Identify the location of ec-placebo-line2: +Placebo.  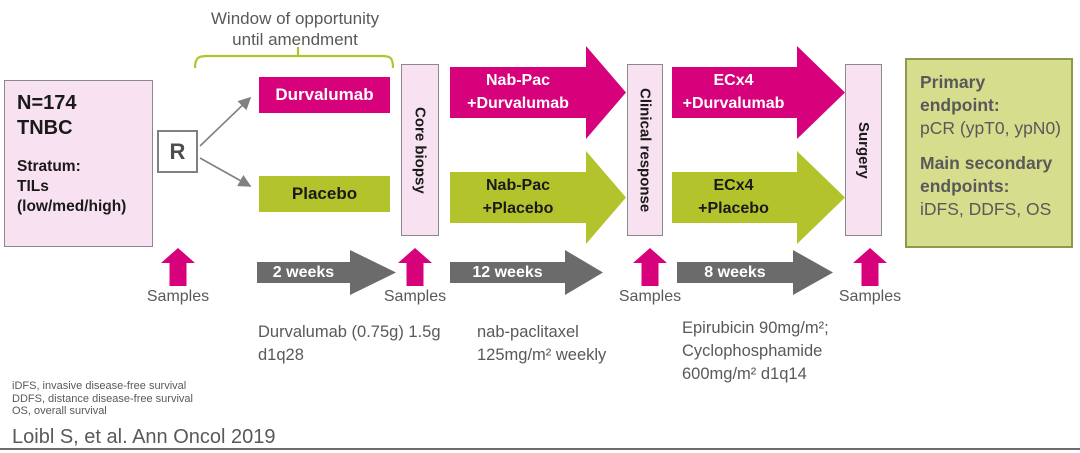
(733, 208).